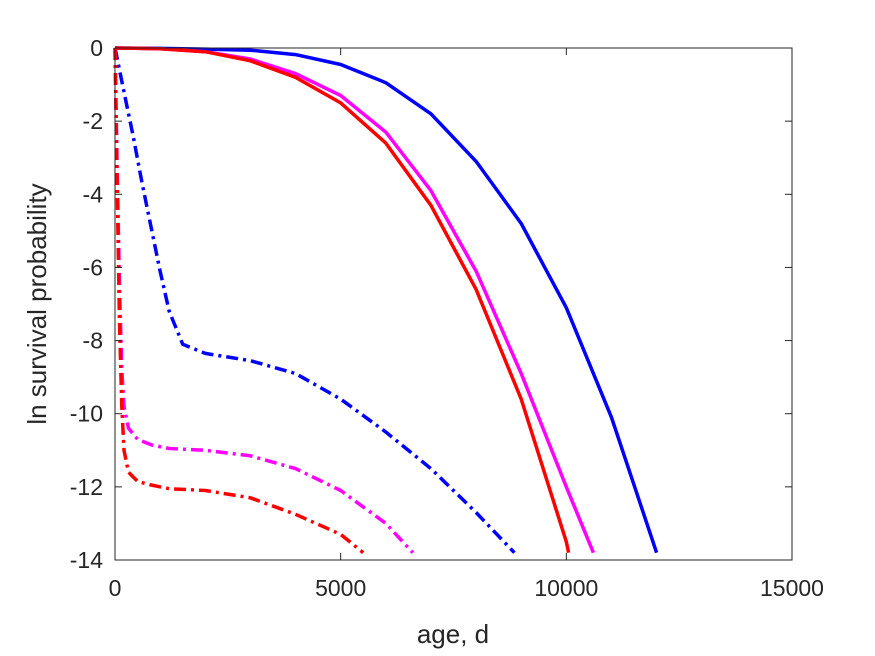 The width and height of the screenshot is (875, 656). Describe the element at coordinates (453, 634) in the screenshot. I see `x-axis-label: age, d` at that location.